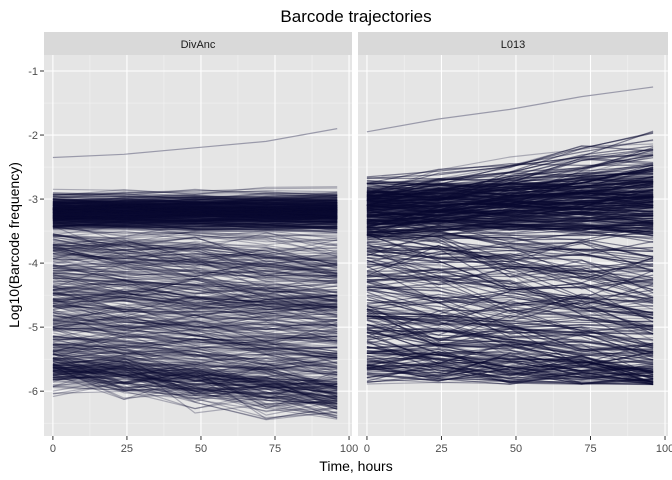 This screenshot has width=672, height=480. Describe the element at coordinates (201, 449) in the screenshot. I see `x-tick-label: 50` at that location.